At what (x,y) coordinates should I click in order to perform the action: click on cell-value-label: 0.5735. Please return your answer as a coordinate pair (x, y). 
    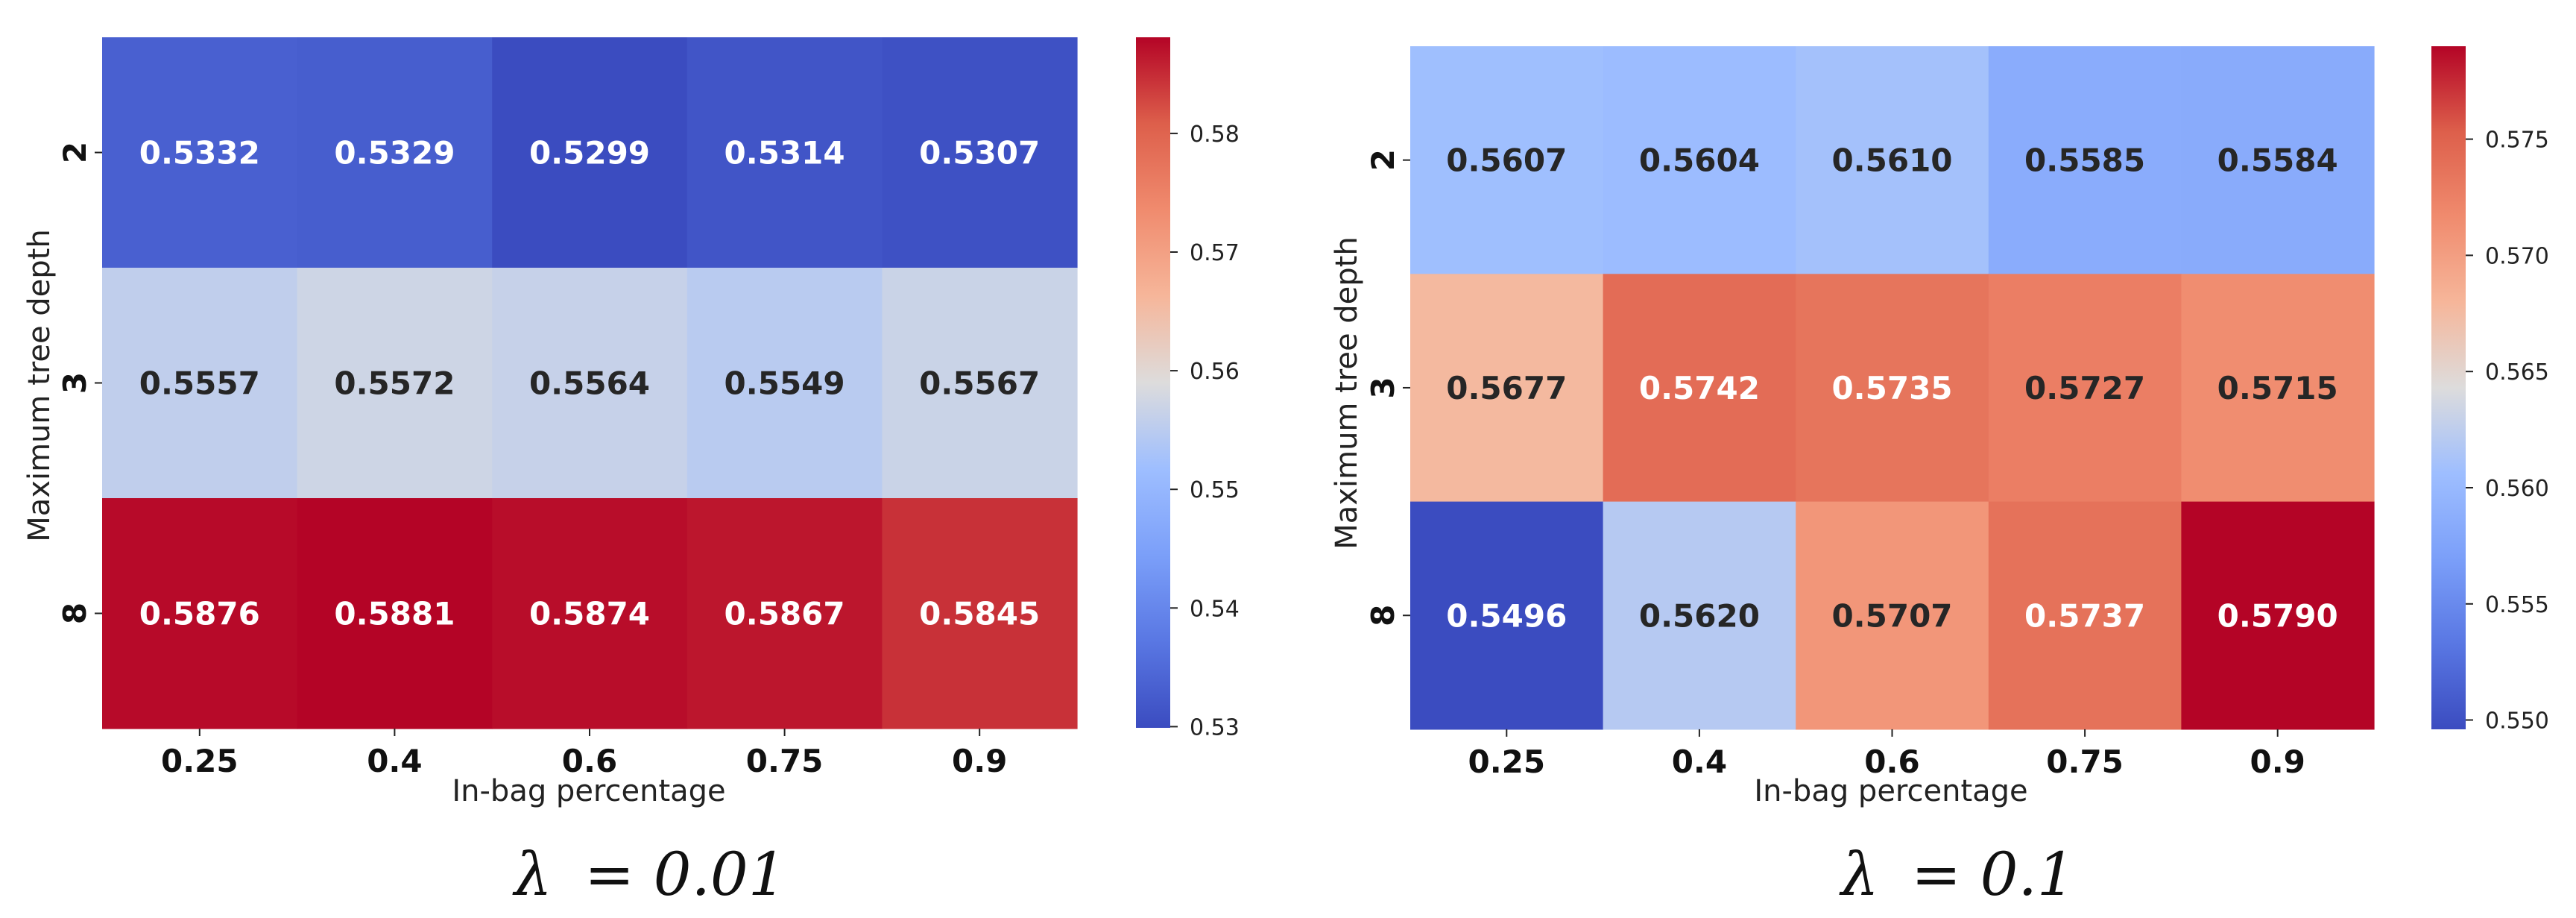
    Looking at the image, I should click on (1892, 388).